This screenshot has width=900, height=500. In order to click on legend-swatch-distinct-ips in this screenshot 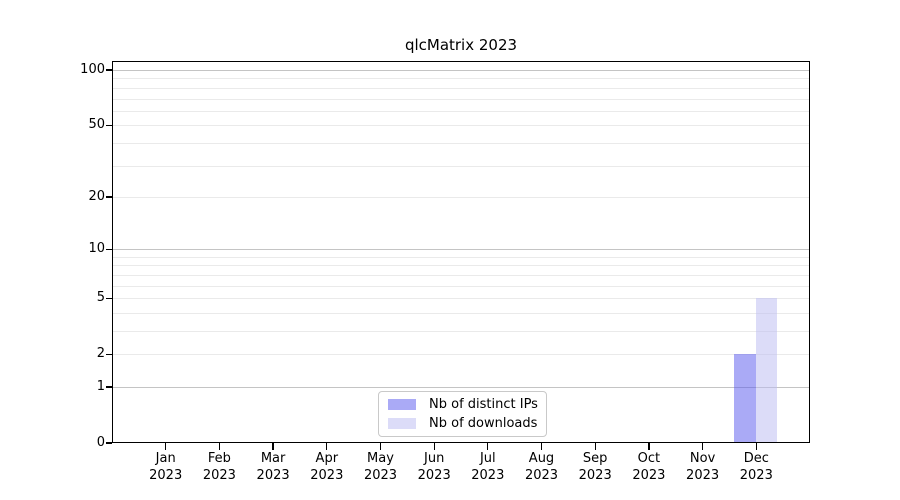, I will do `click(402, 404)`.